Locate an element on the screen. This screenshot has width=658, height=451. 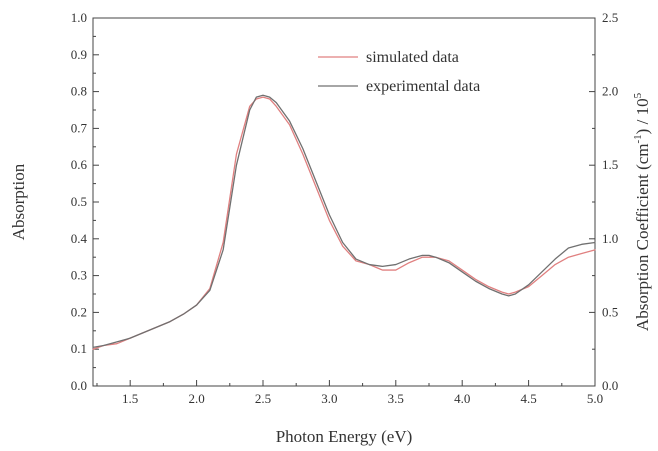
y-right-axis-ticks: 0.0 0.5 1.0 1.5 2.0 2.5 is located at coordinates (603, 201).